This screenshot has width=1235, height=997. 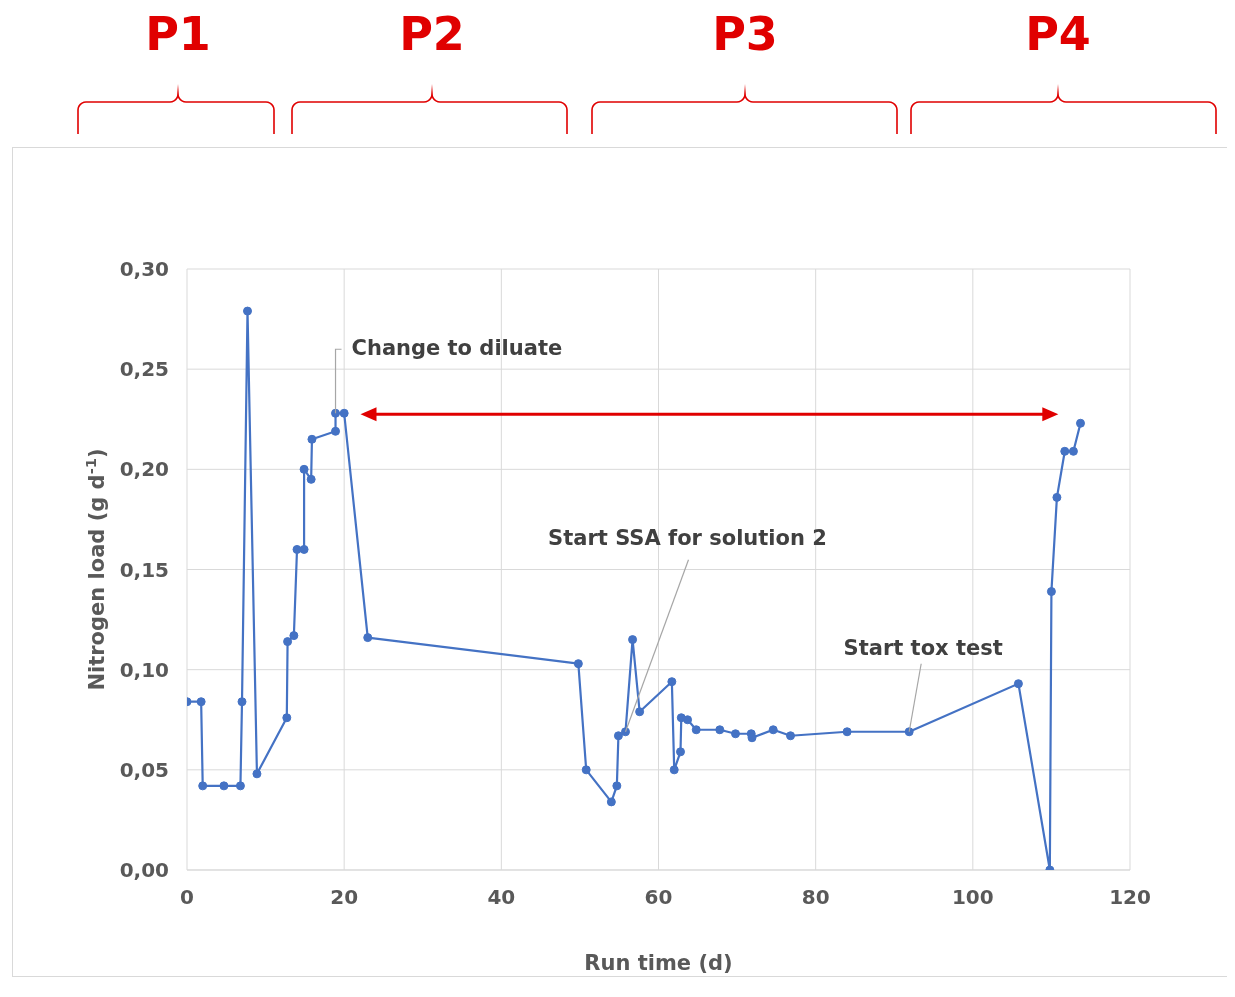 I want to click on annotation: Start SSA for solution 2, so click(x=687, y=537).